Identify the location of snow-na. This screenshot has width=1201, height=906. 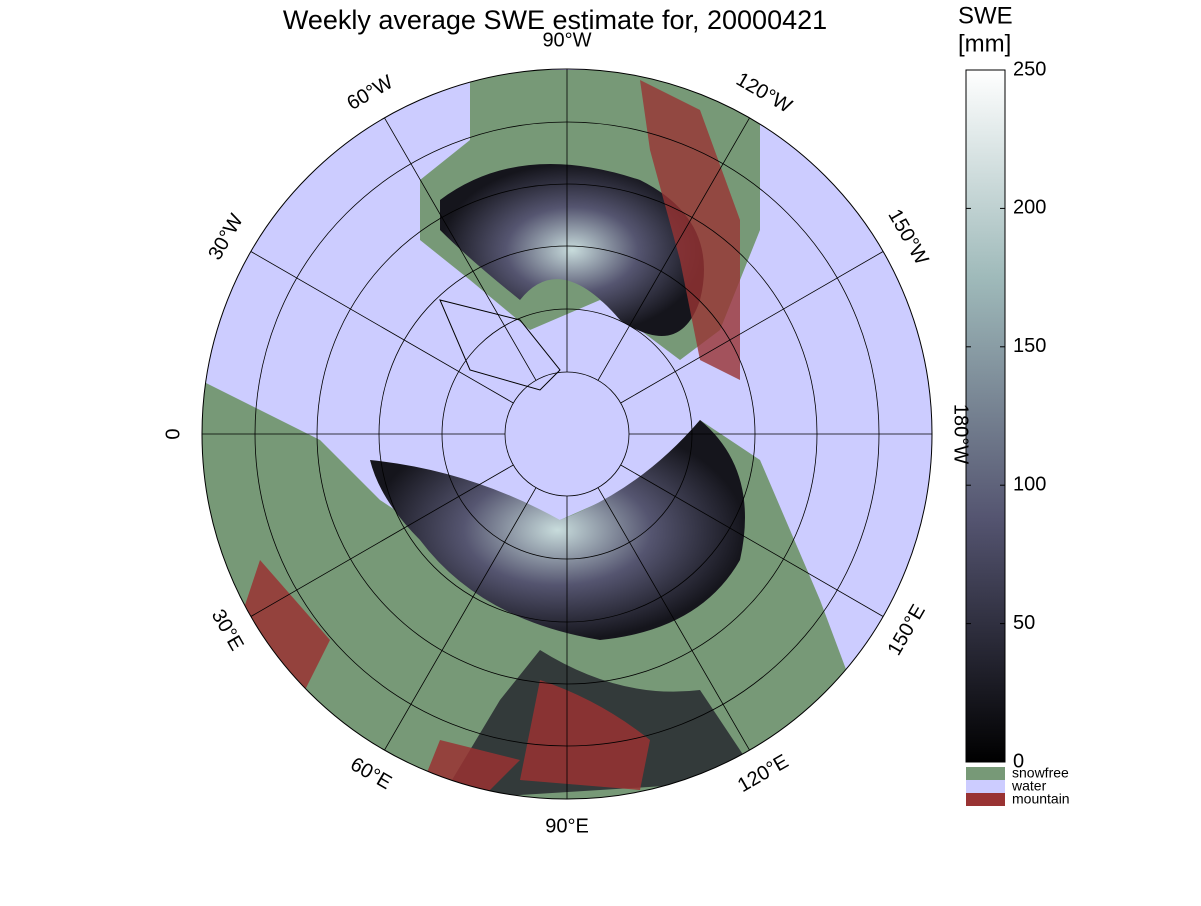
(572, 250).